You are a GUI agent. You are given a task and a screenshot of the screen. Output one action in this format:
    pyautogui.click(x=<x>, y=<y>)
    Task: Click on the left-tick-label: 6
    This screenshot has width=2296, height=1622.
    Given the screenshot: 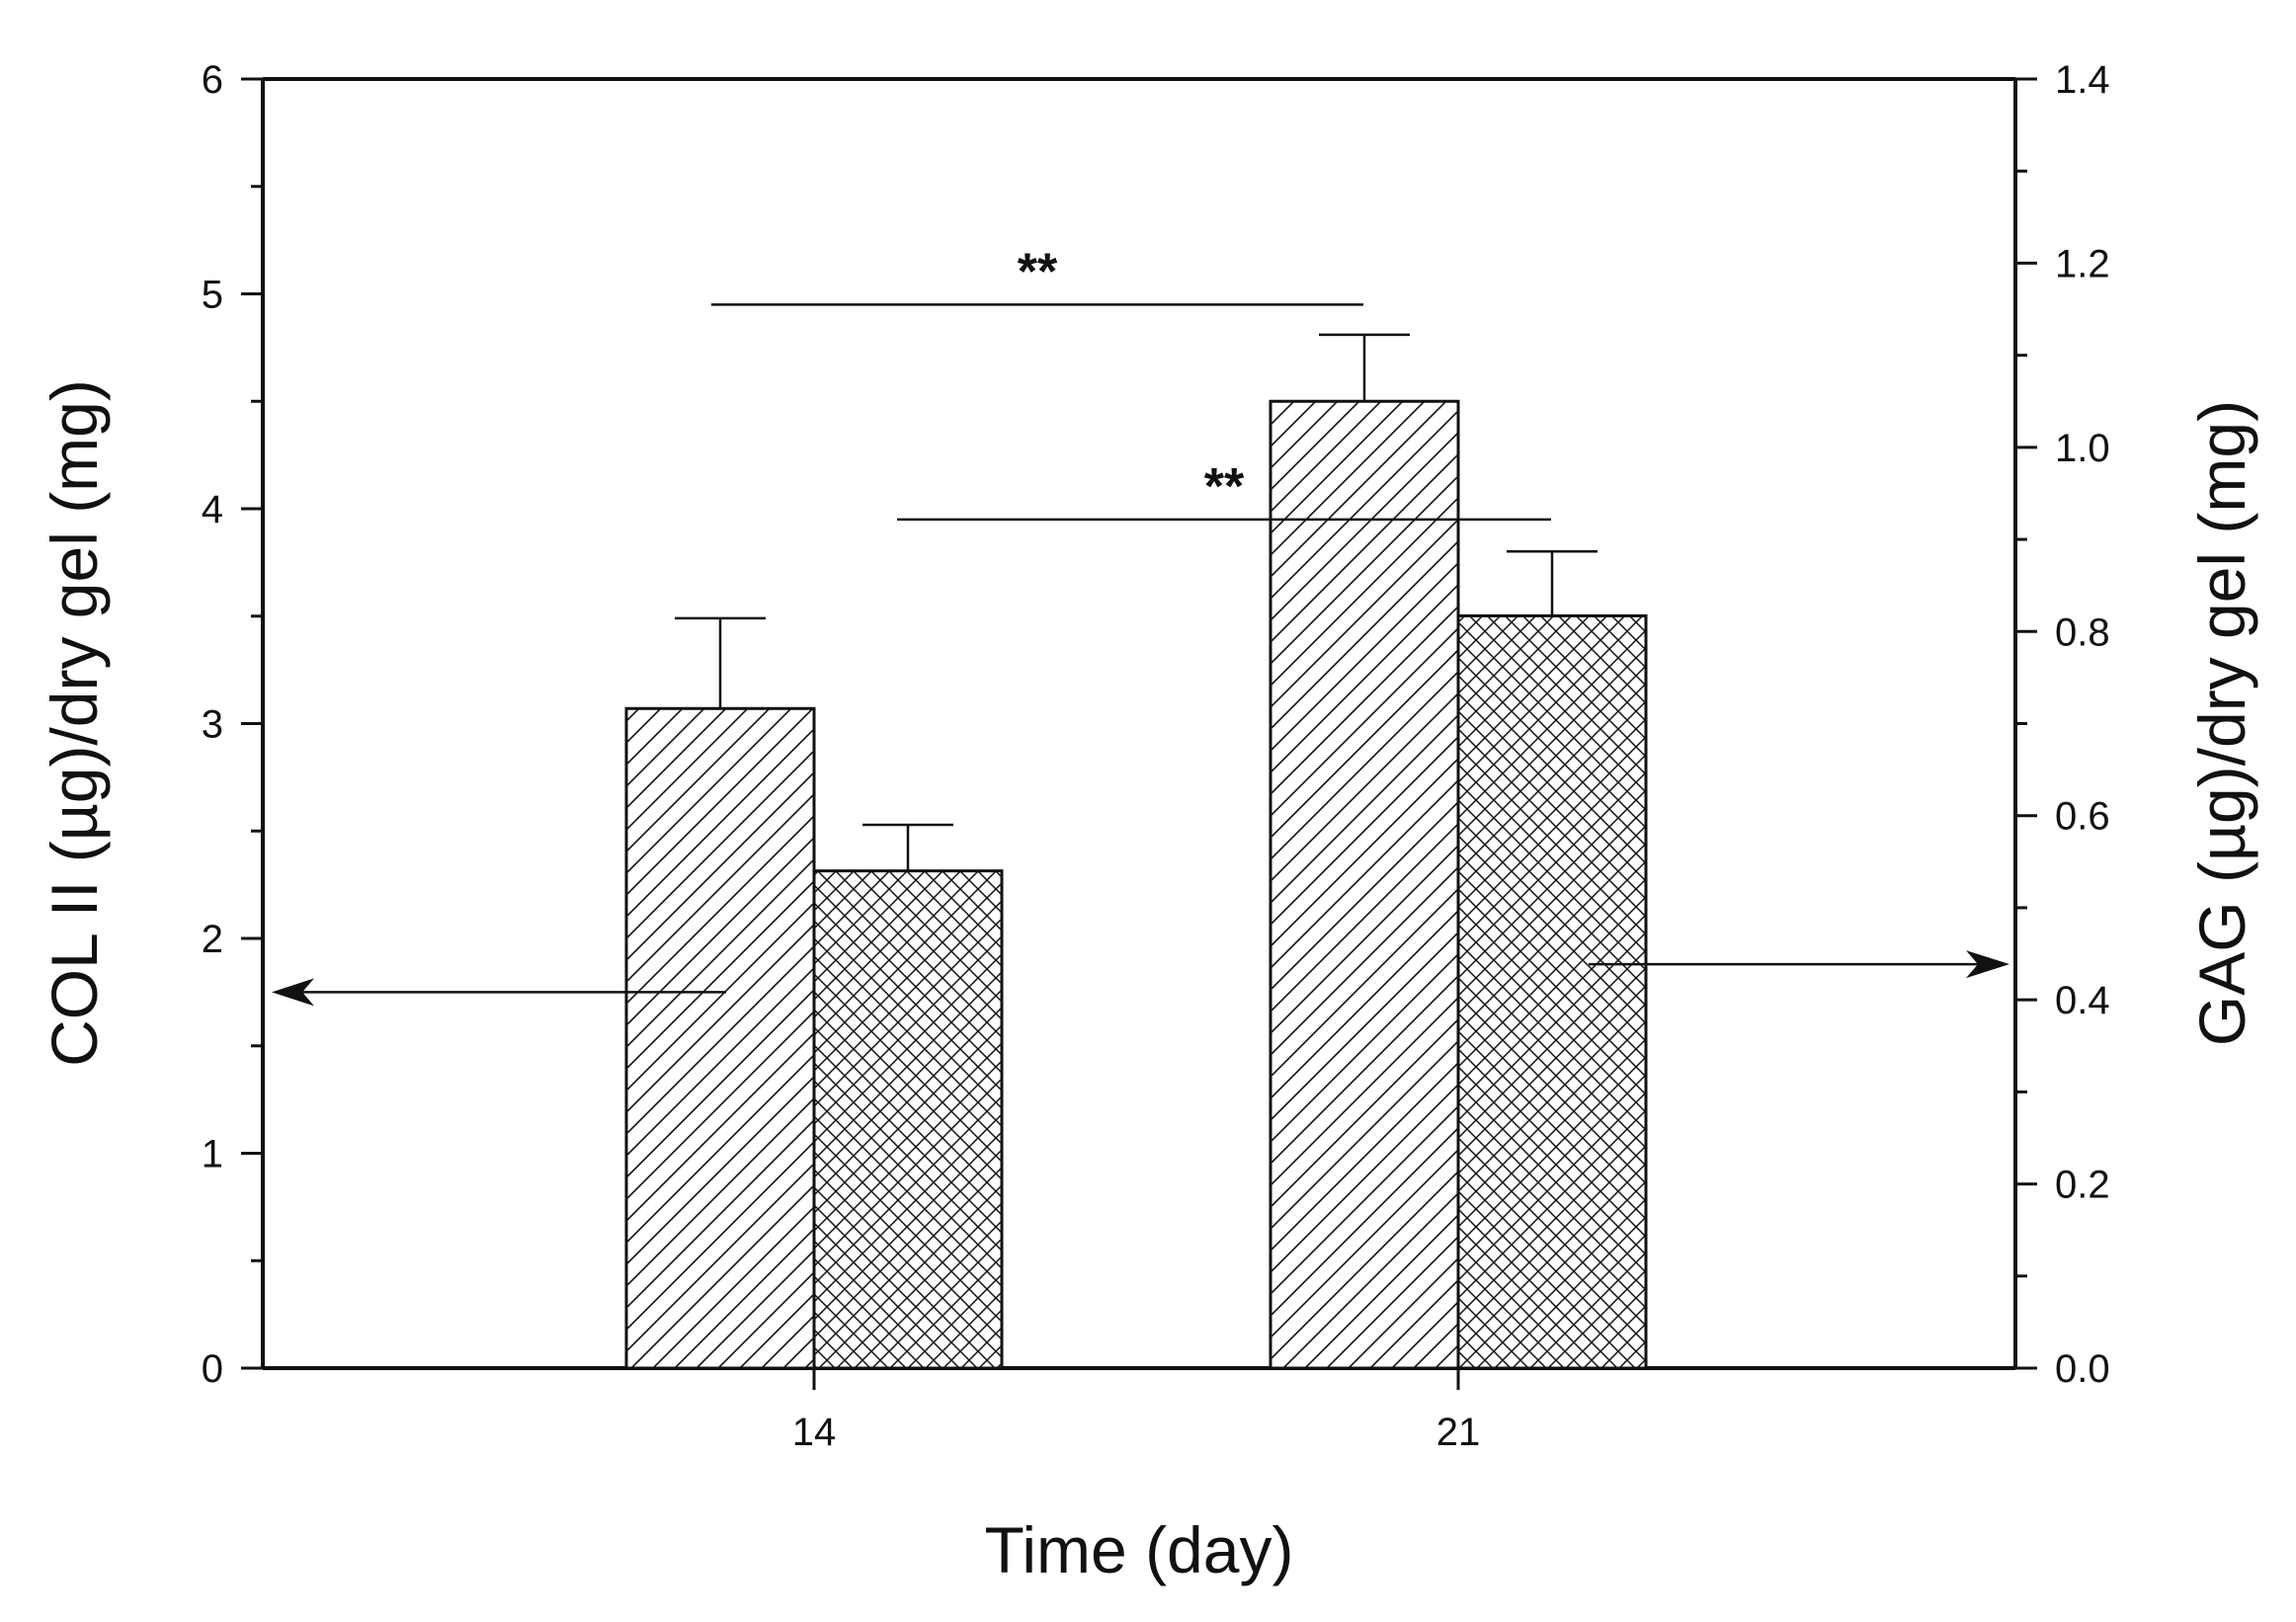 What is the action you would take?
    pyautogui.click(x=212, y=80)
    